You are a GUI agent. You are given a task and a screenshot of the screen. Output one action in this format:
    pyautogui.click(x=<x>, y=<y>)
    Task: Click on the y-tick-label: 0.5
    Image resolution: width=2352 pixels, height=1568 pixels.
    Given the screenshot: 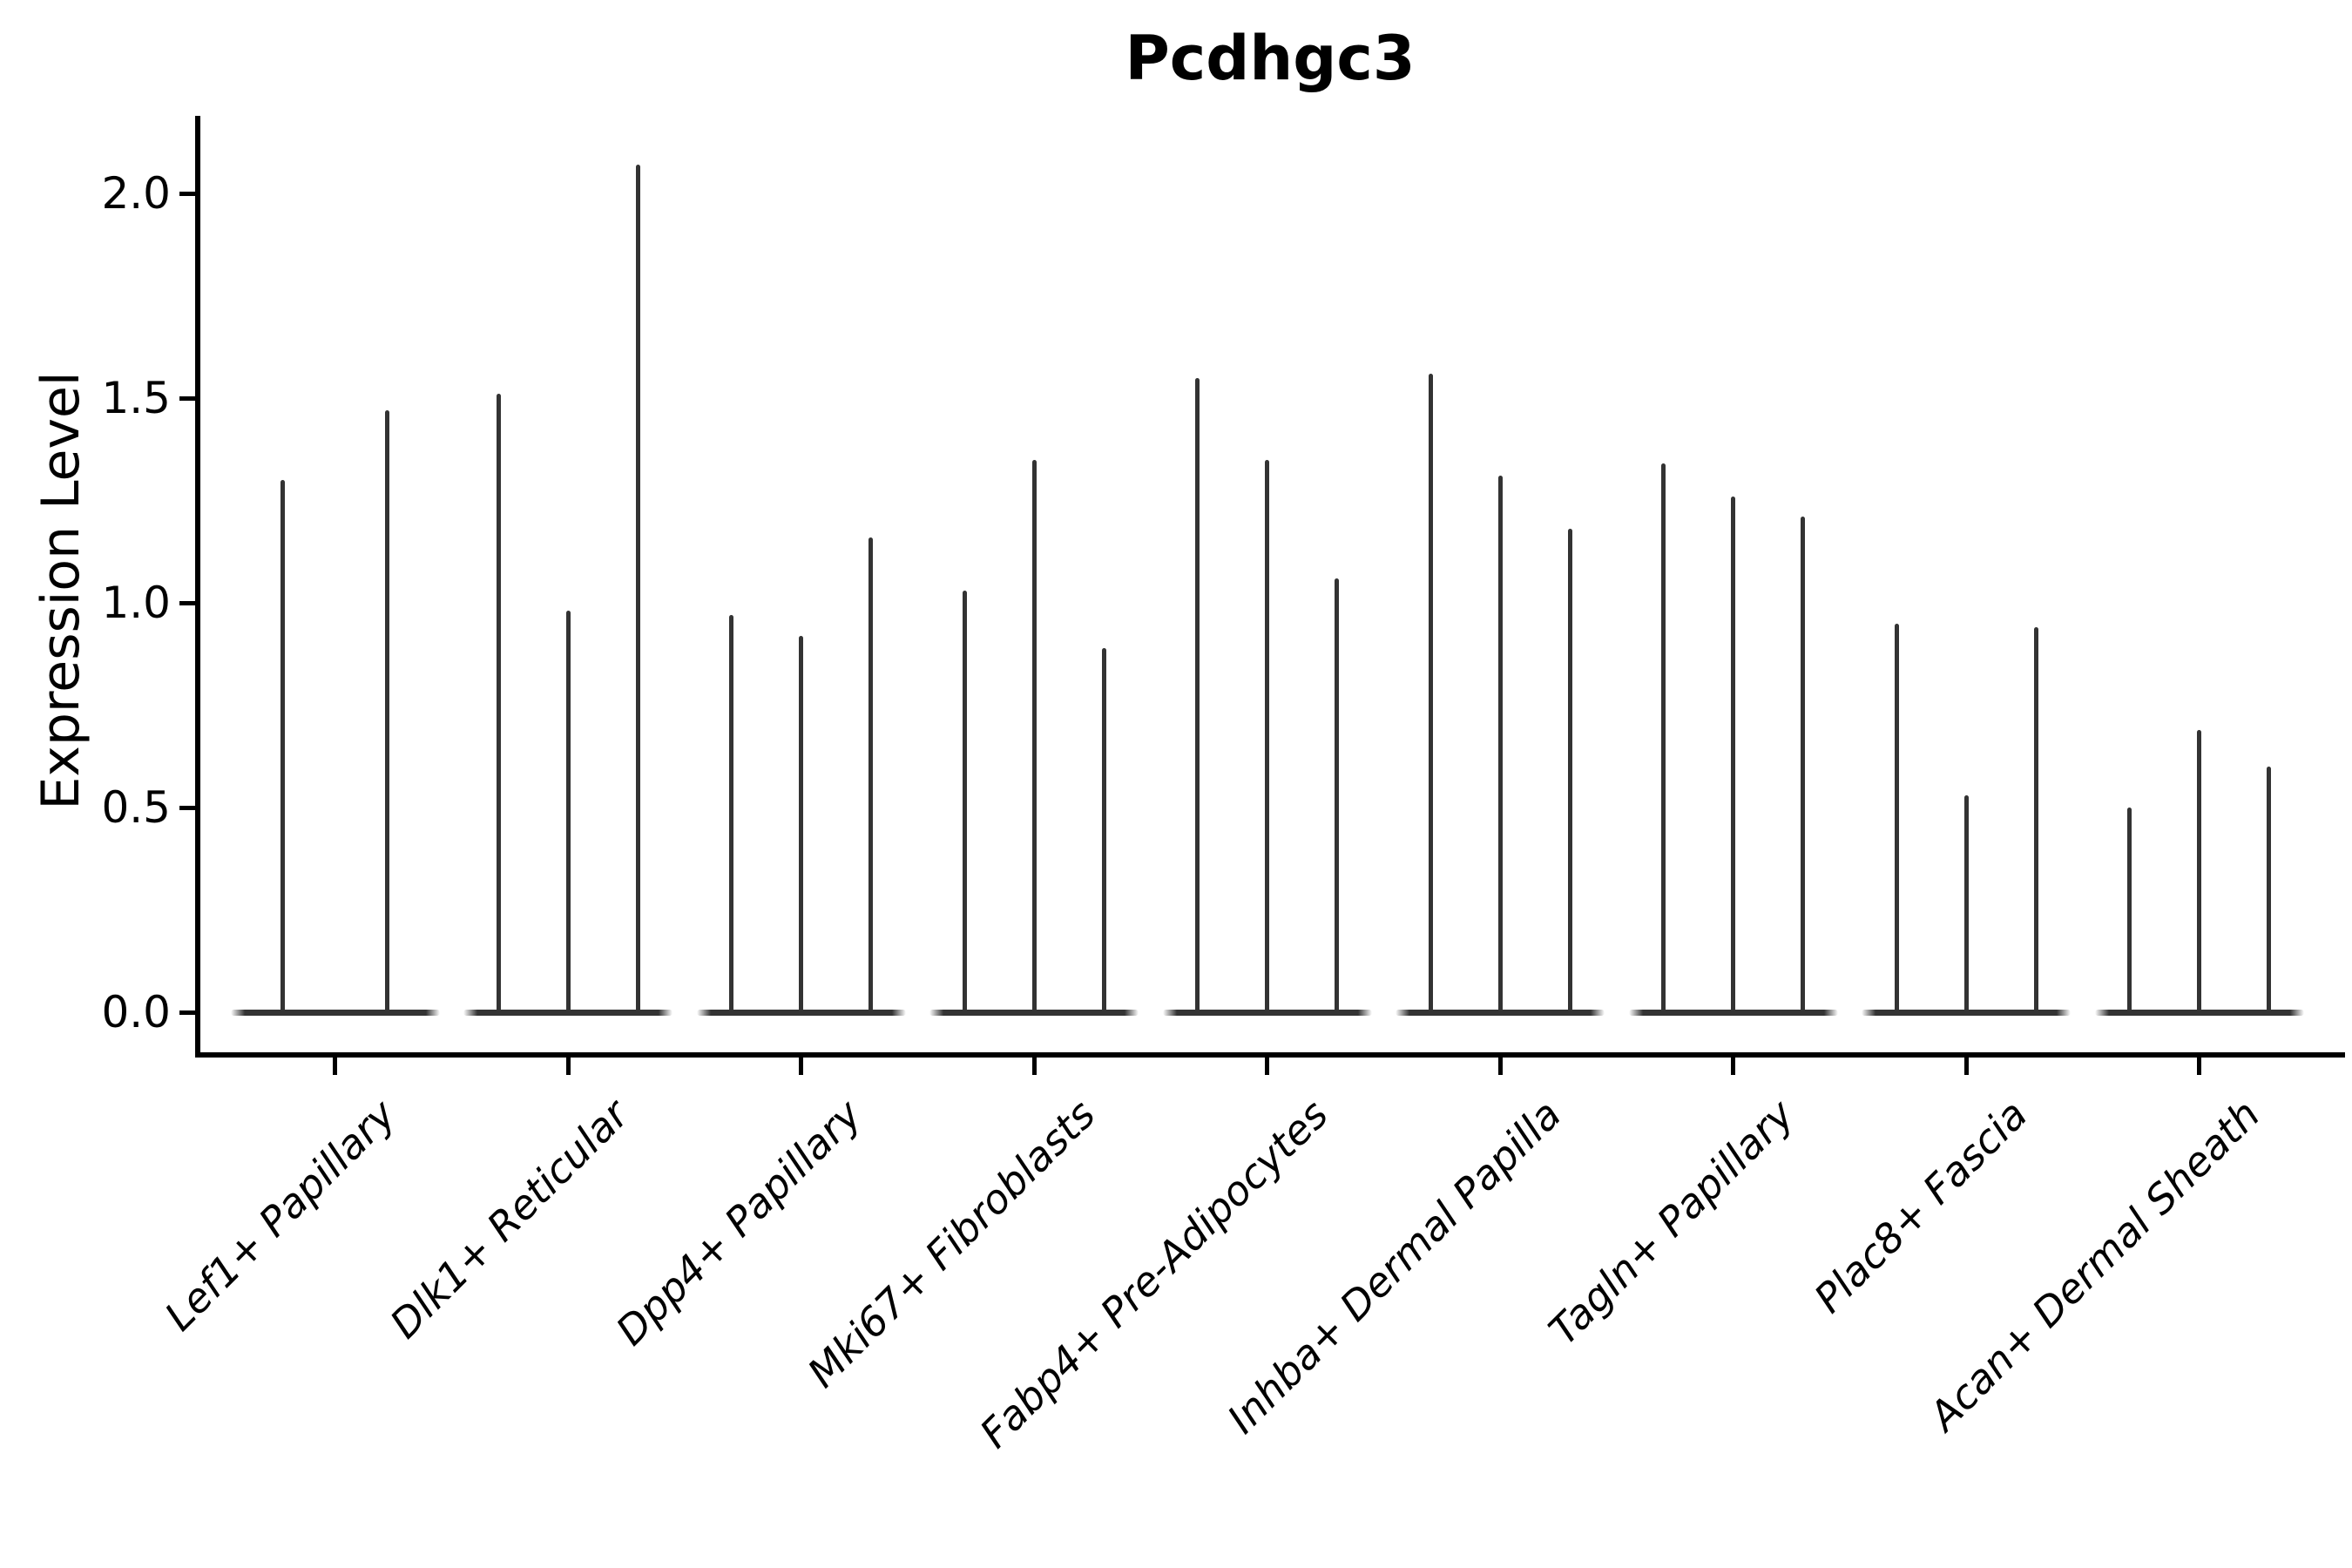 What is the action you would take?
    pyautogui.click(x=136, y=807)
    